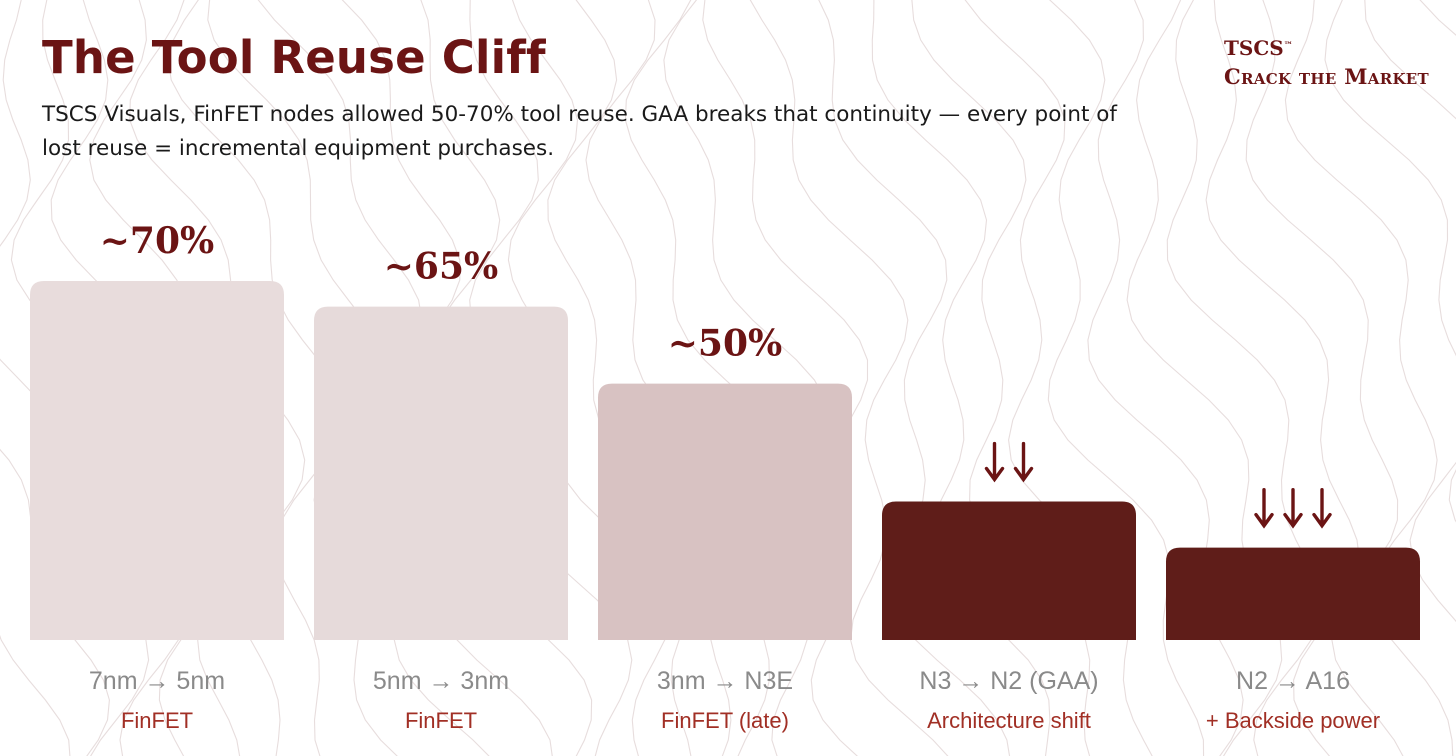 Image resolution: width=1456 pixels, height=756 pixels. What do you see at coordinates (294, 57) in the screenshot?
I see `page-title: The Tool Reuse Cliff` at bounding box center [294, 57].